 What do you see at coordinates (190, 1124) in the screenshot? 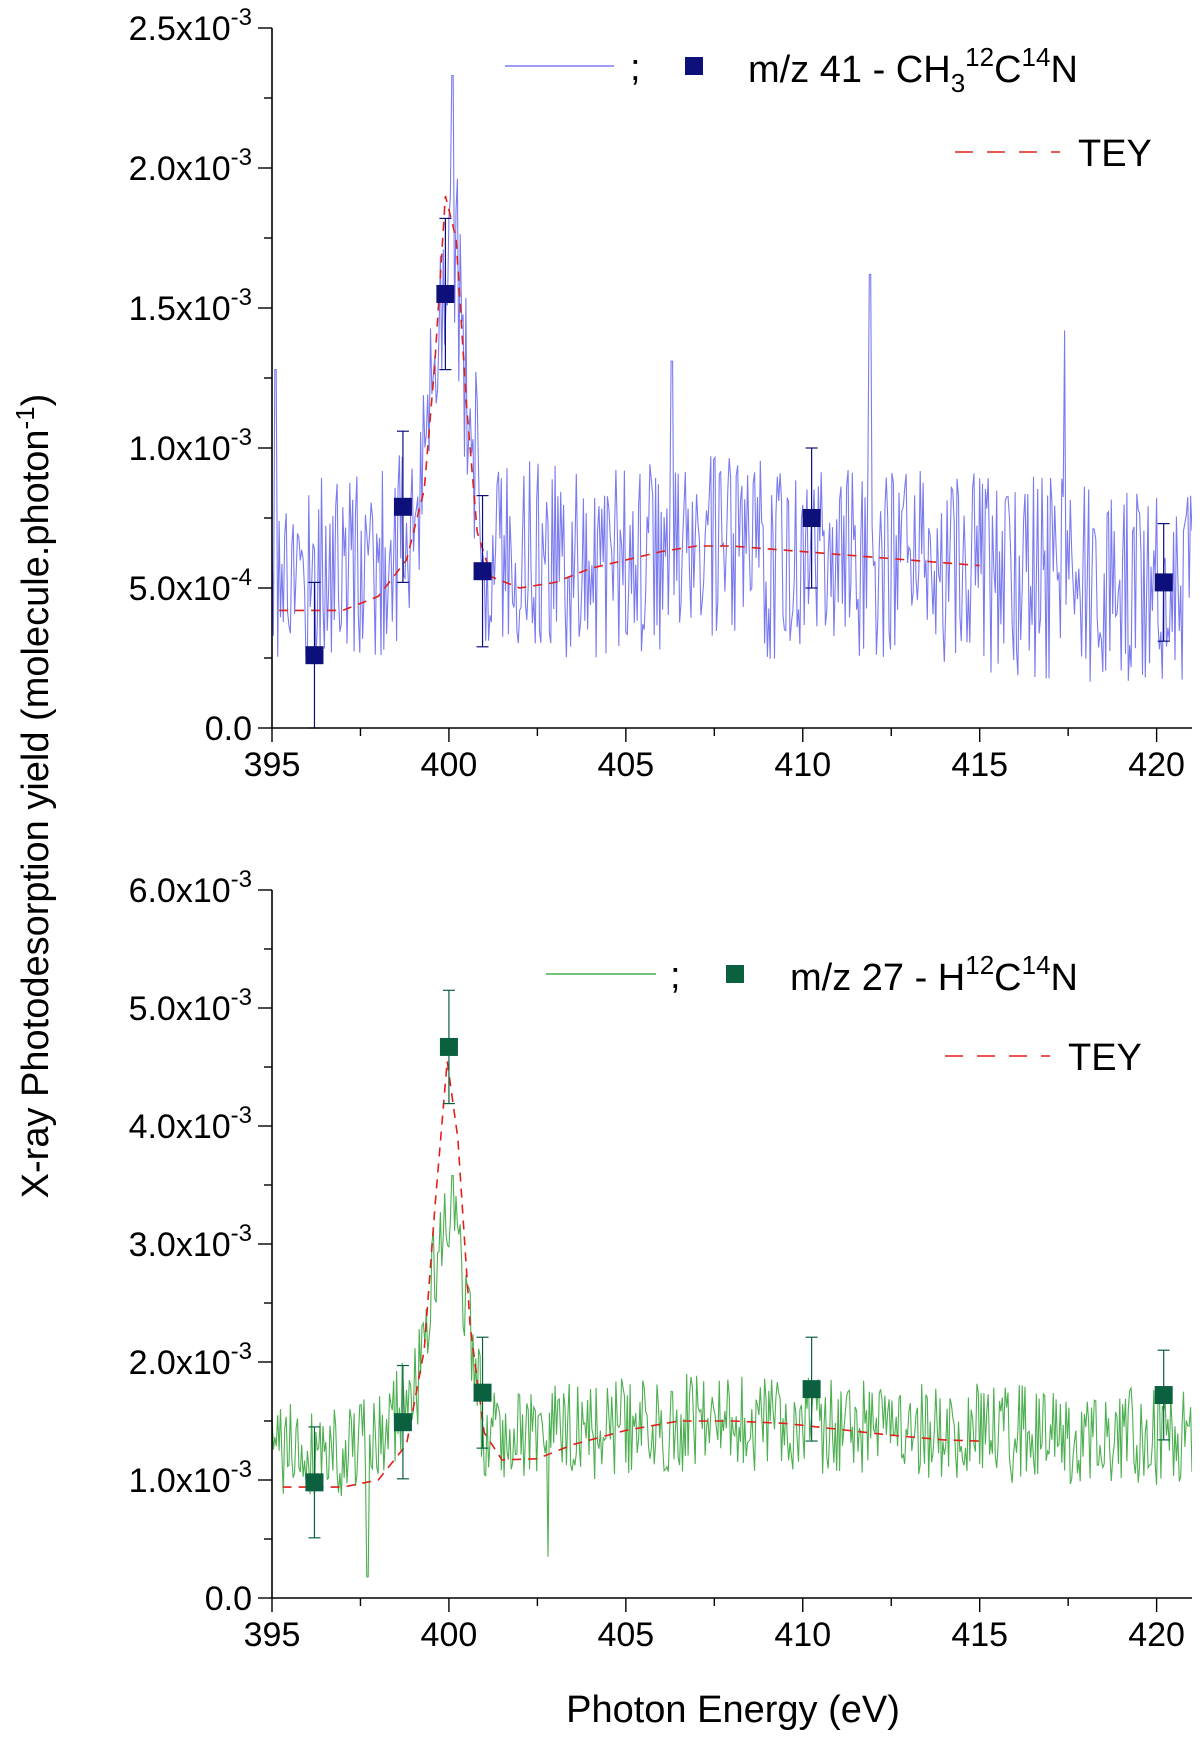
I see `y-tick-label: 4.0x10⁻³` at bounding box center [190, 1124].